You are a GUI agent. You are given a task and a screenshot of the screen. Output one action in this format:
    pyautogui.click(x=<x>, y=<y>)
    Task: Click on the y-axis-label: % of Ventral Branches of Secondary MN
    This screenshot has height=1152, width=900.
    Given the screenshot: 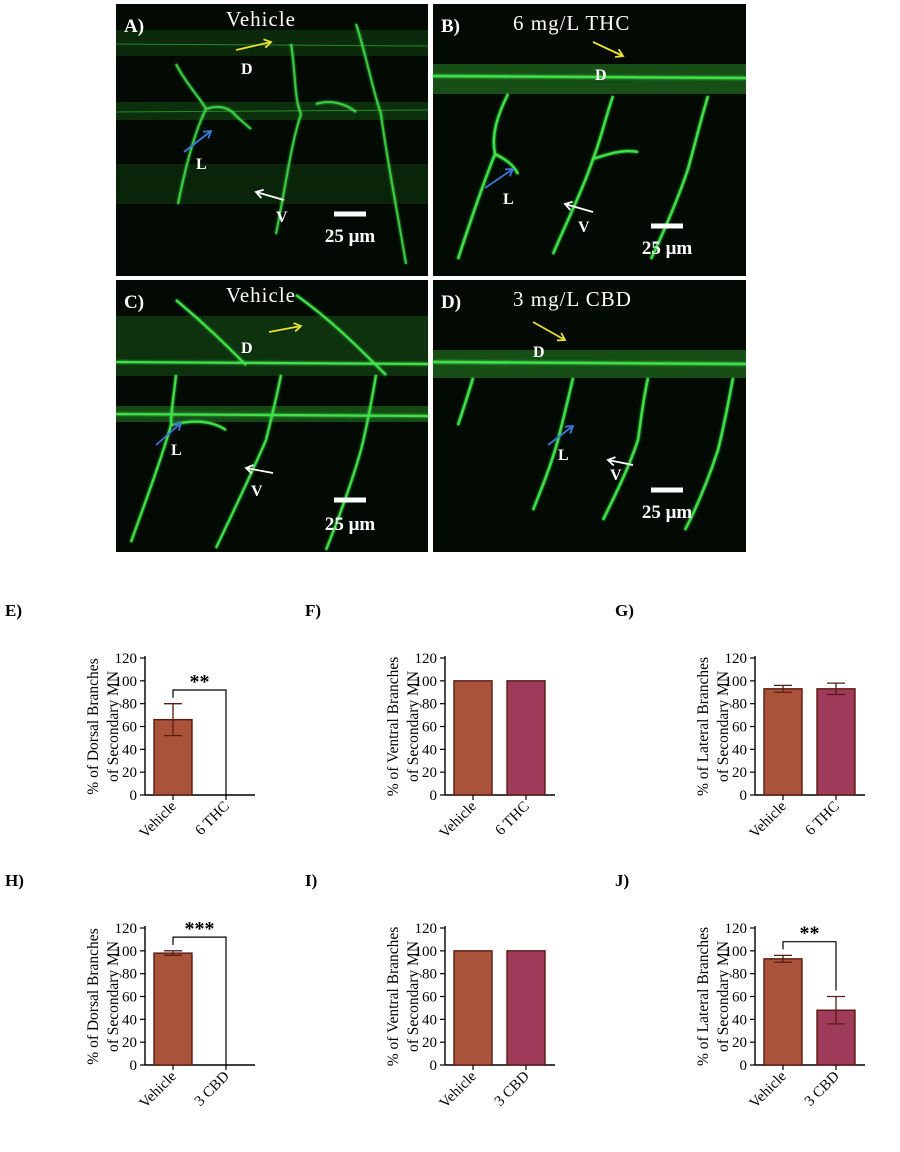 What is the action you would take?
    pyautogui.click(x=403, y=727)
    